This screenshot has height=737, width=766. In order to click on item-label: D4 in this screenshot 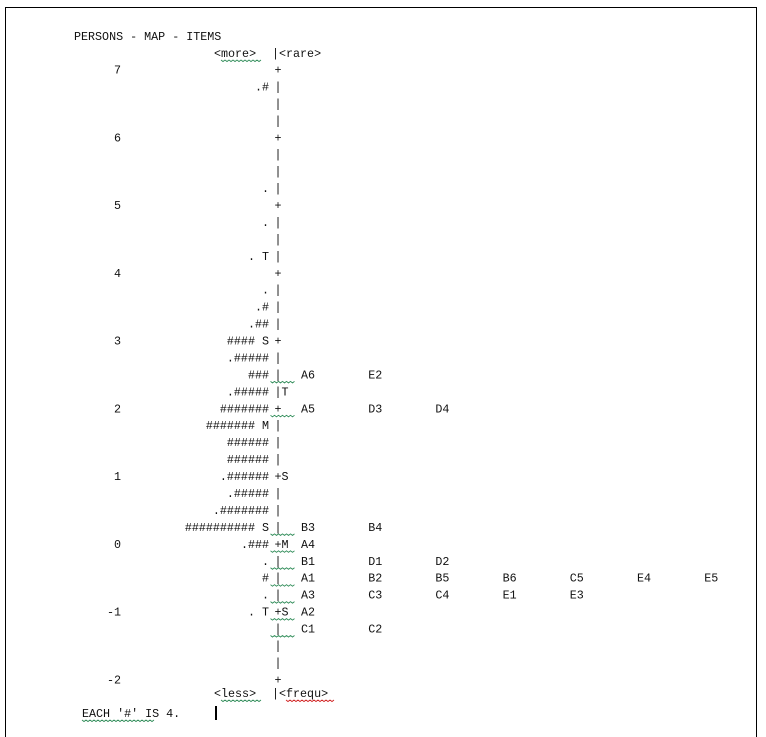, I will do `click(442, 409)`.